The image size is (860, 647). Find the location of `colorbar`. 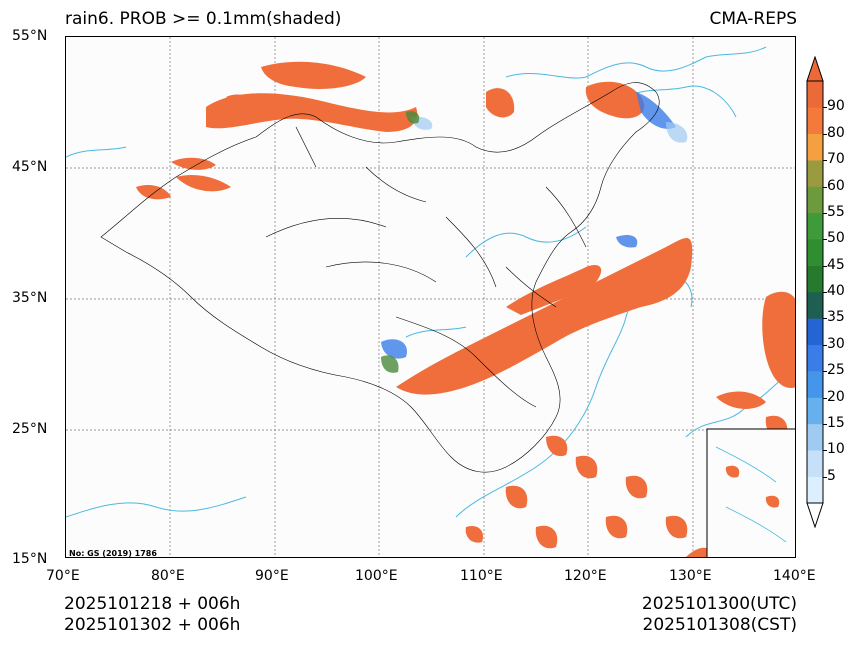

colorbar is located at coordinates (815, 292).